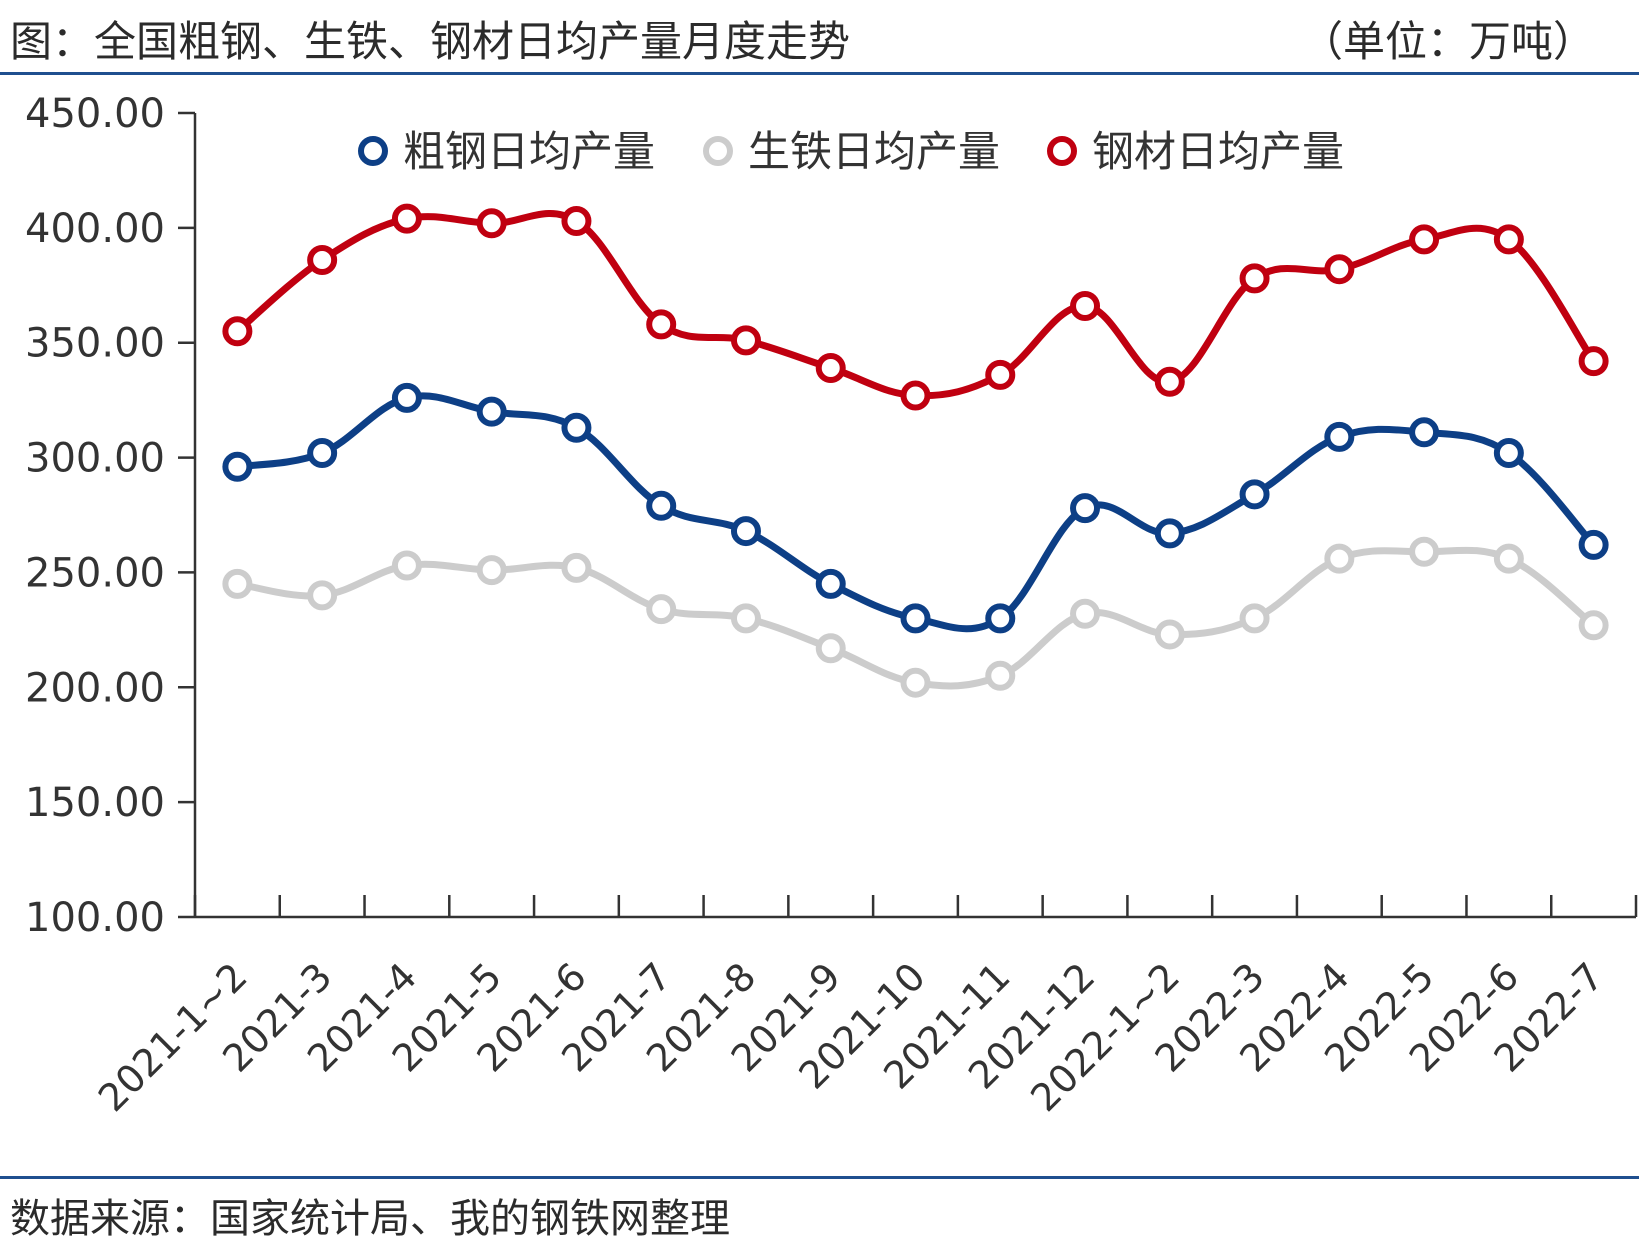 Image resolution: width=1639 pixels, height=1251 pixels. I want to click on series-line, so click(915, 305).